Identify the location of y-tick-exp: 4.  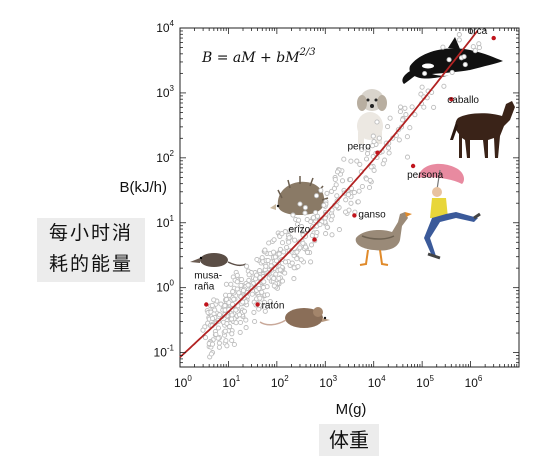
(172, 23).